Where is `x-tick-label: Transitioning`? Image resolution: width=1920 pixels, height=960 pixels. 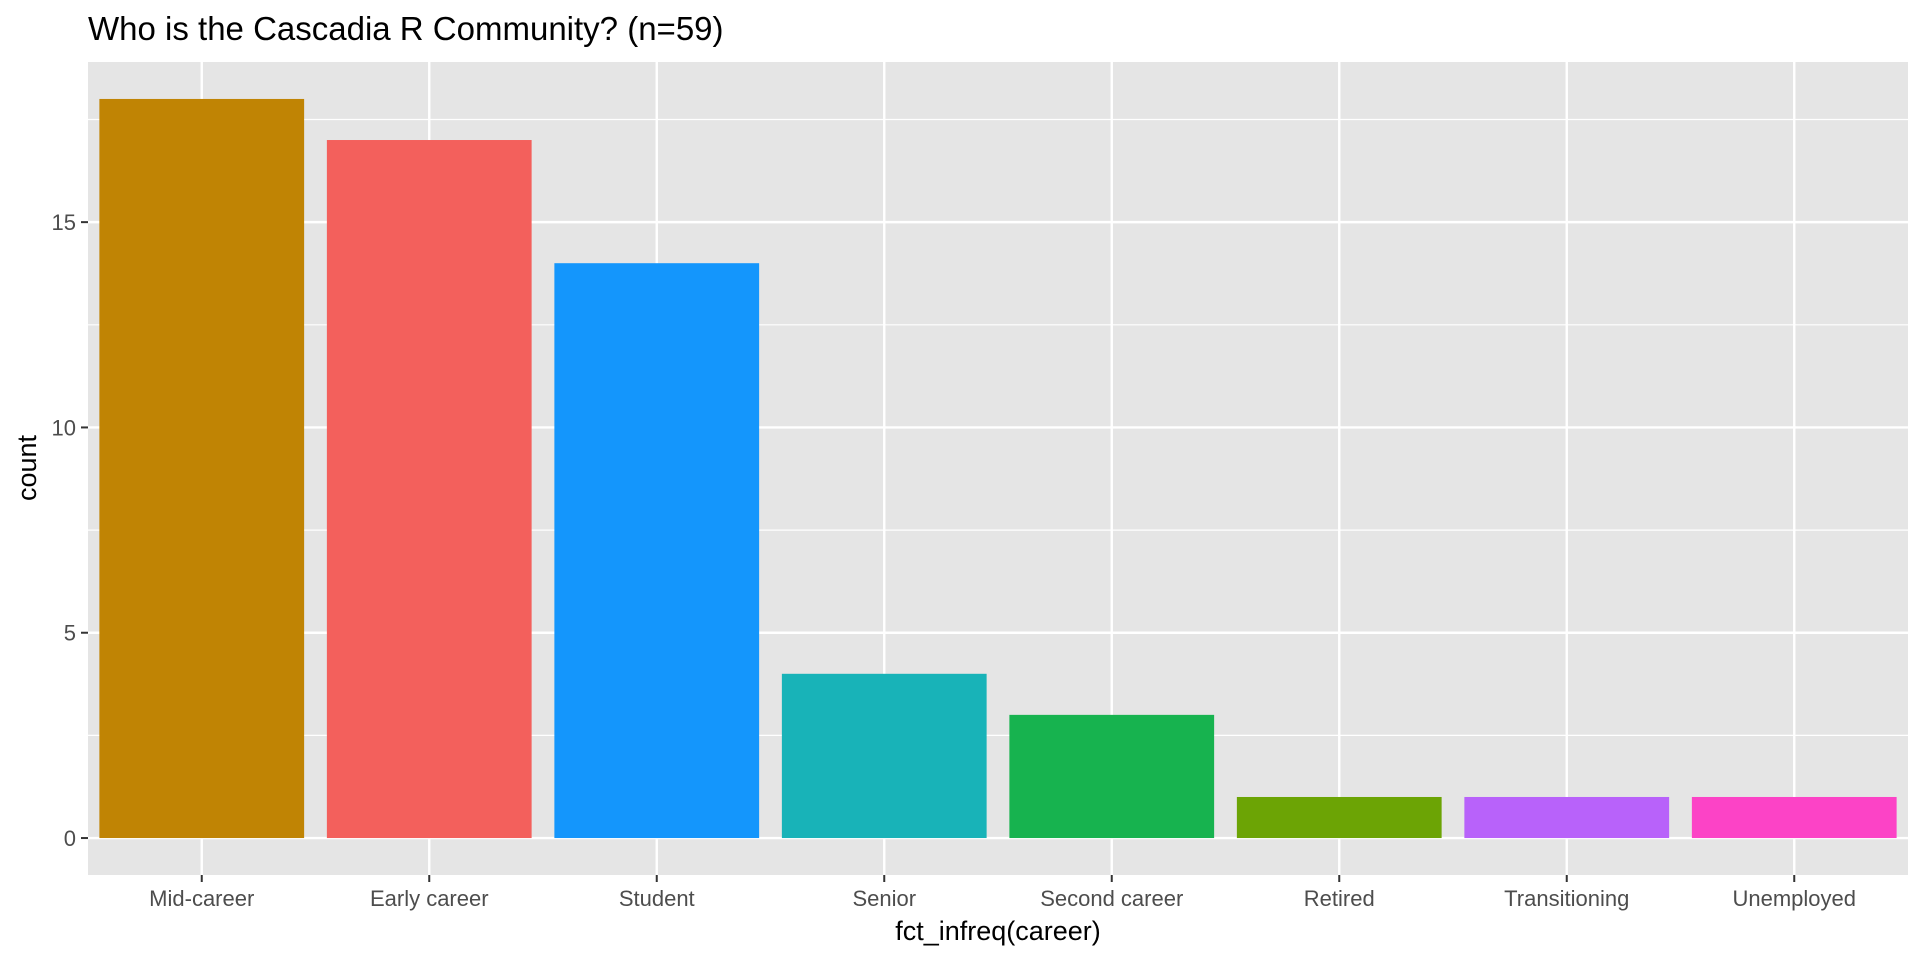 x-tick-label: Transitioning is located at coordinates (1566, 898).